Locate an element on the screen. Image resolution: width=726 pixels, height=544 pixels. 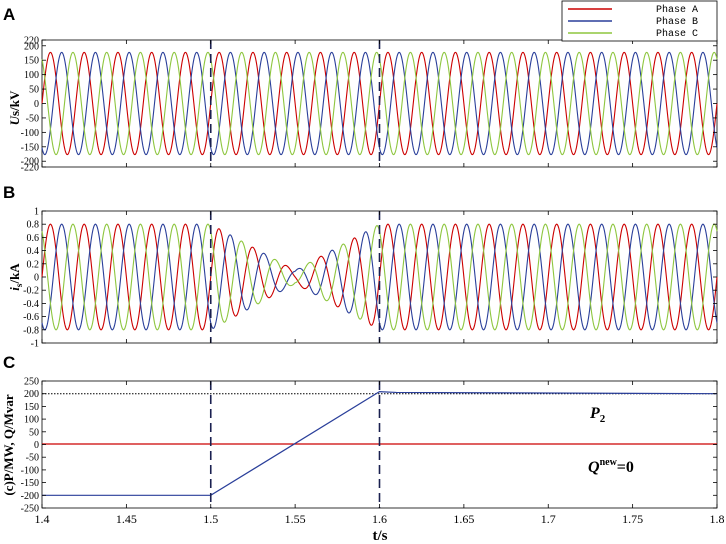
x-axis-label: t/s is located at coordinates (380, 536).